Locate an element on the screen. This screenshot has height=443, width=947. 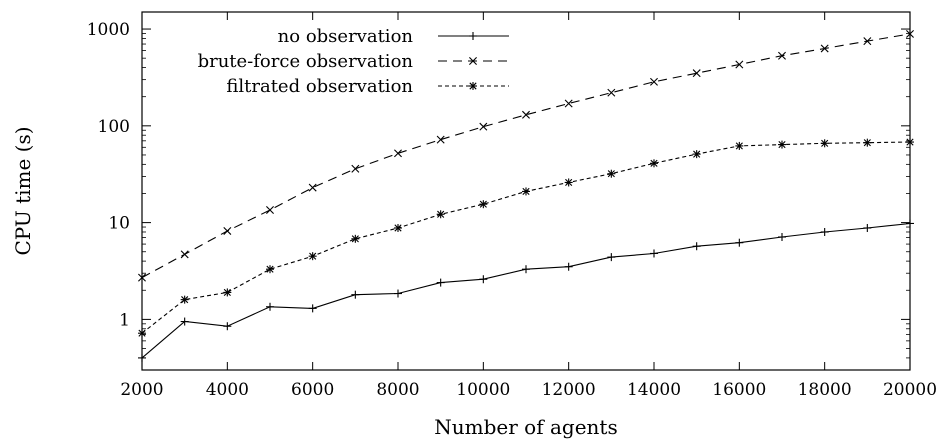
y-tick-label: 10 is located at coordinates (119, 224).